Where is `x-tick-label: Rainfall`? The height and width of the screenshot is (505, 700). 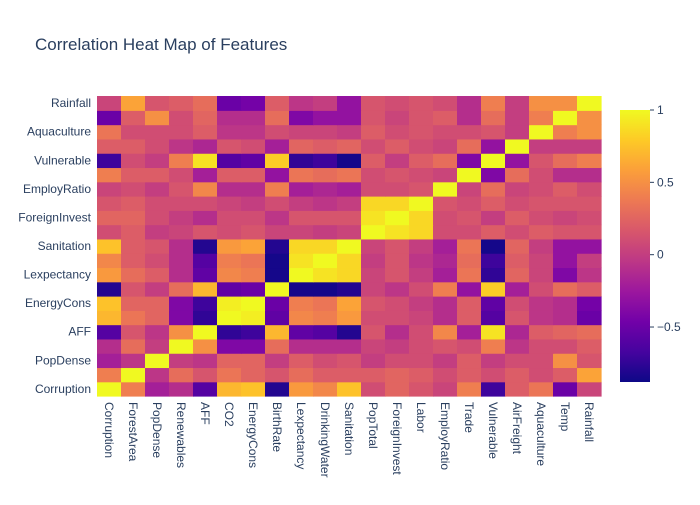
x-tick-label: Rainfall is located at coordinates (589, 422).